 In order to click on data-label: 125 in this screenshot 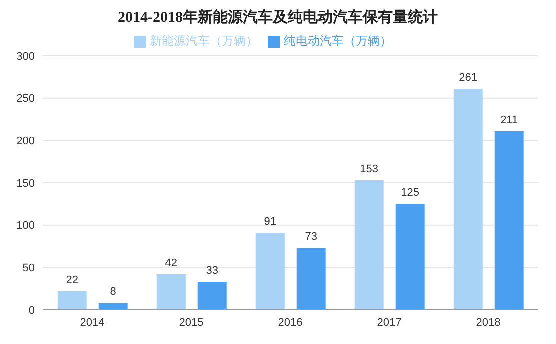, I will do `click(410, 193)`.